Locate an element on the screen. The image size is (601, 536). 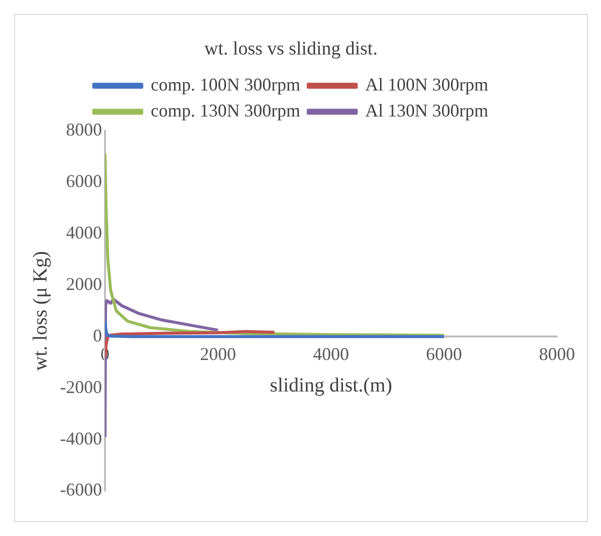
y-tick-label: -4000 is located at coordinates (81, 438).